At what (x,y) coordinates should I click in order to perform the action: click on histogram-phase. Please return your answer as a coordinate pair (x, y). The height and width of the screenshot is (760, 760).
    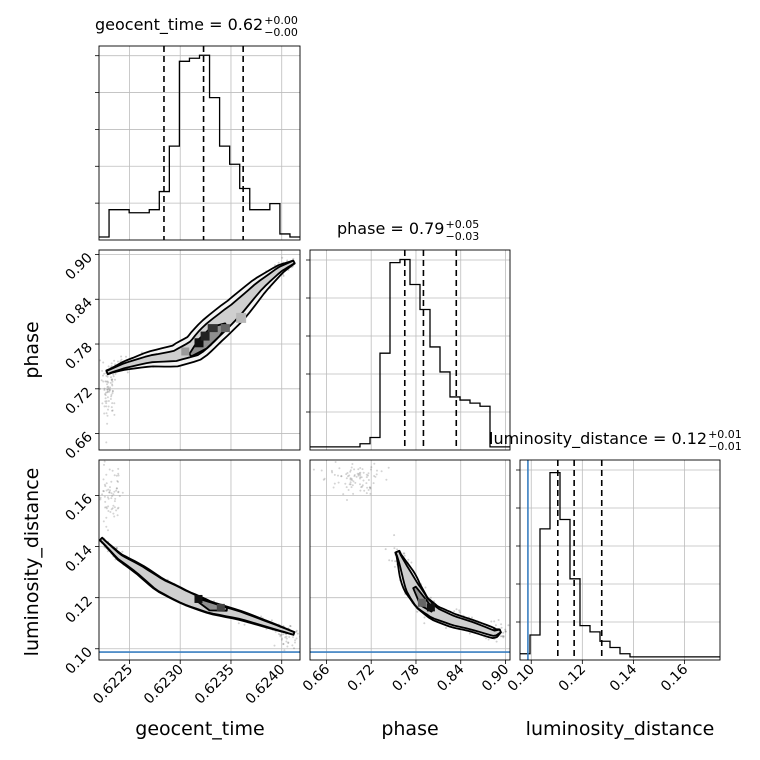
    Looking at the image, I should click on (408, 350).